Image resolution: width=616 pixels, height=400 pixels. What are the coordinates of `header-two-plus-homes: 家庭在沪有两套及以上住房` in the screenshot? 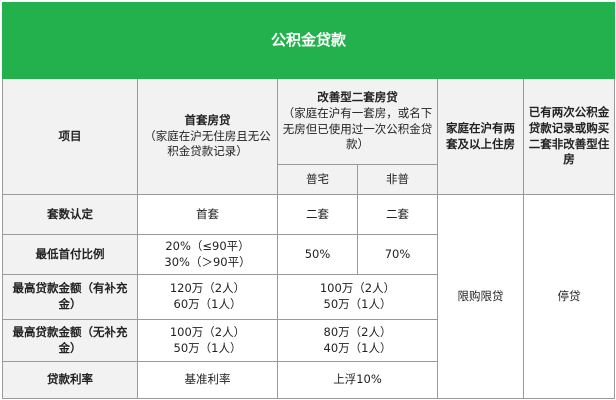 It's located at (480, 136).